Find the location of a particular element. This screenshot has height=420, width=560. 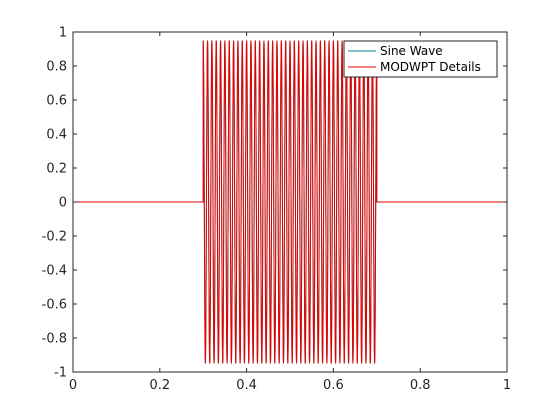

y-tick-label: -0.8 is located at coordinates (54, 339).